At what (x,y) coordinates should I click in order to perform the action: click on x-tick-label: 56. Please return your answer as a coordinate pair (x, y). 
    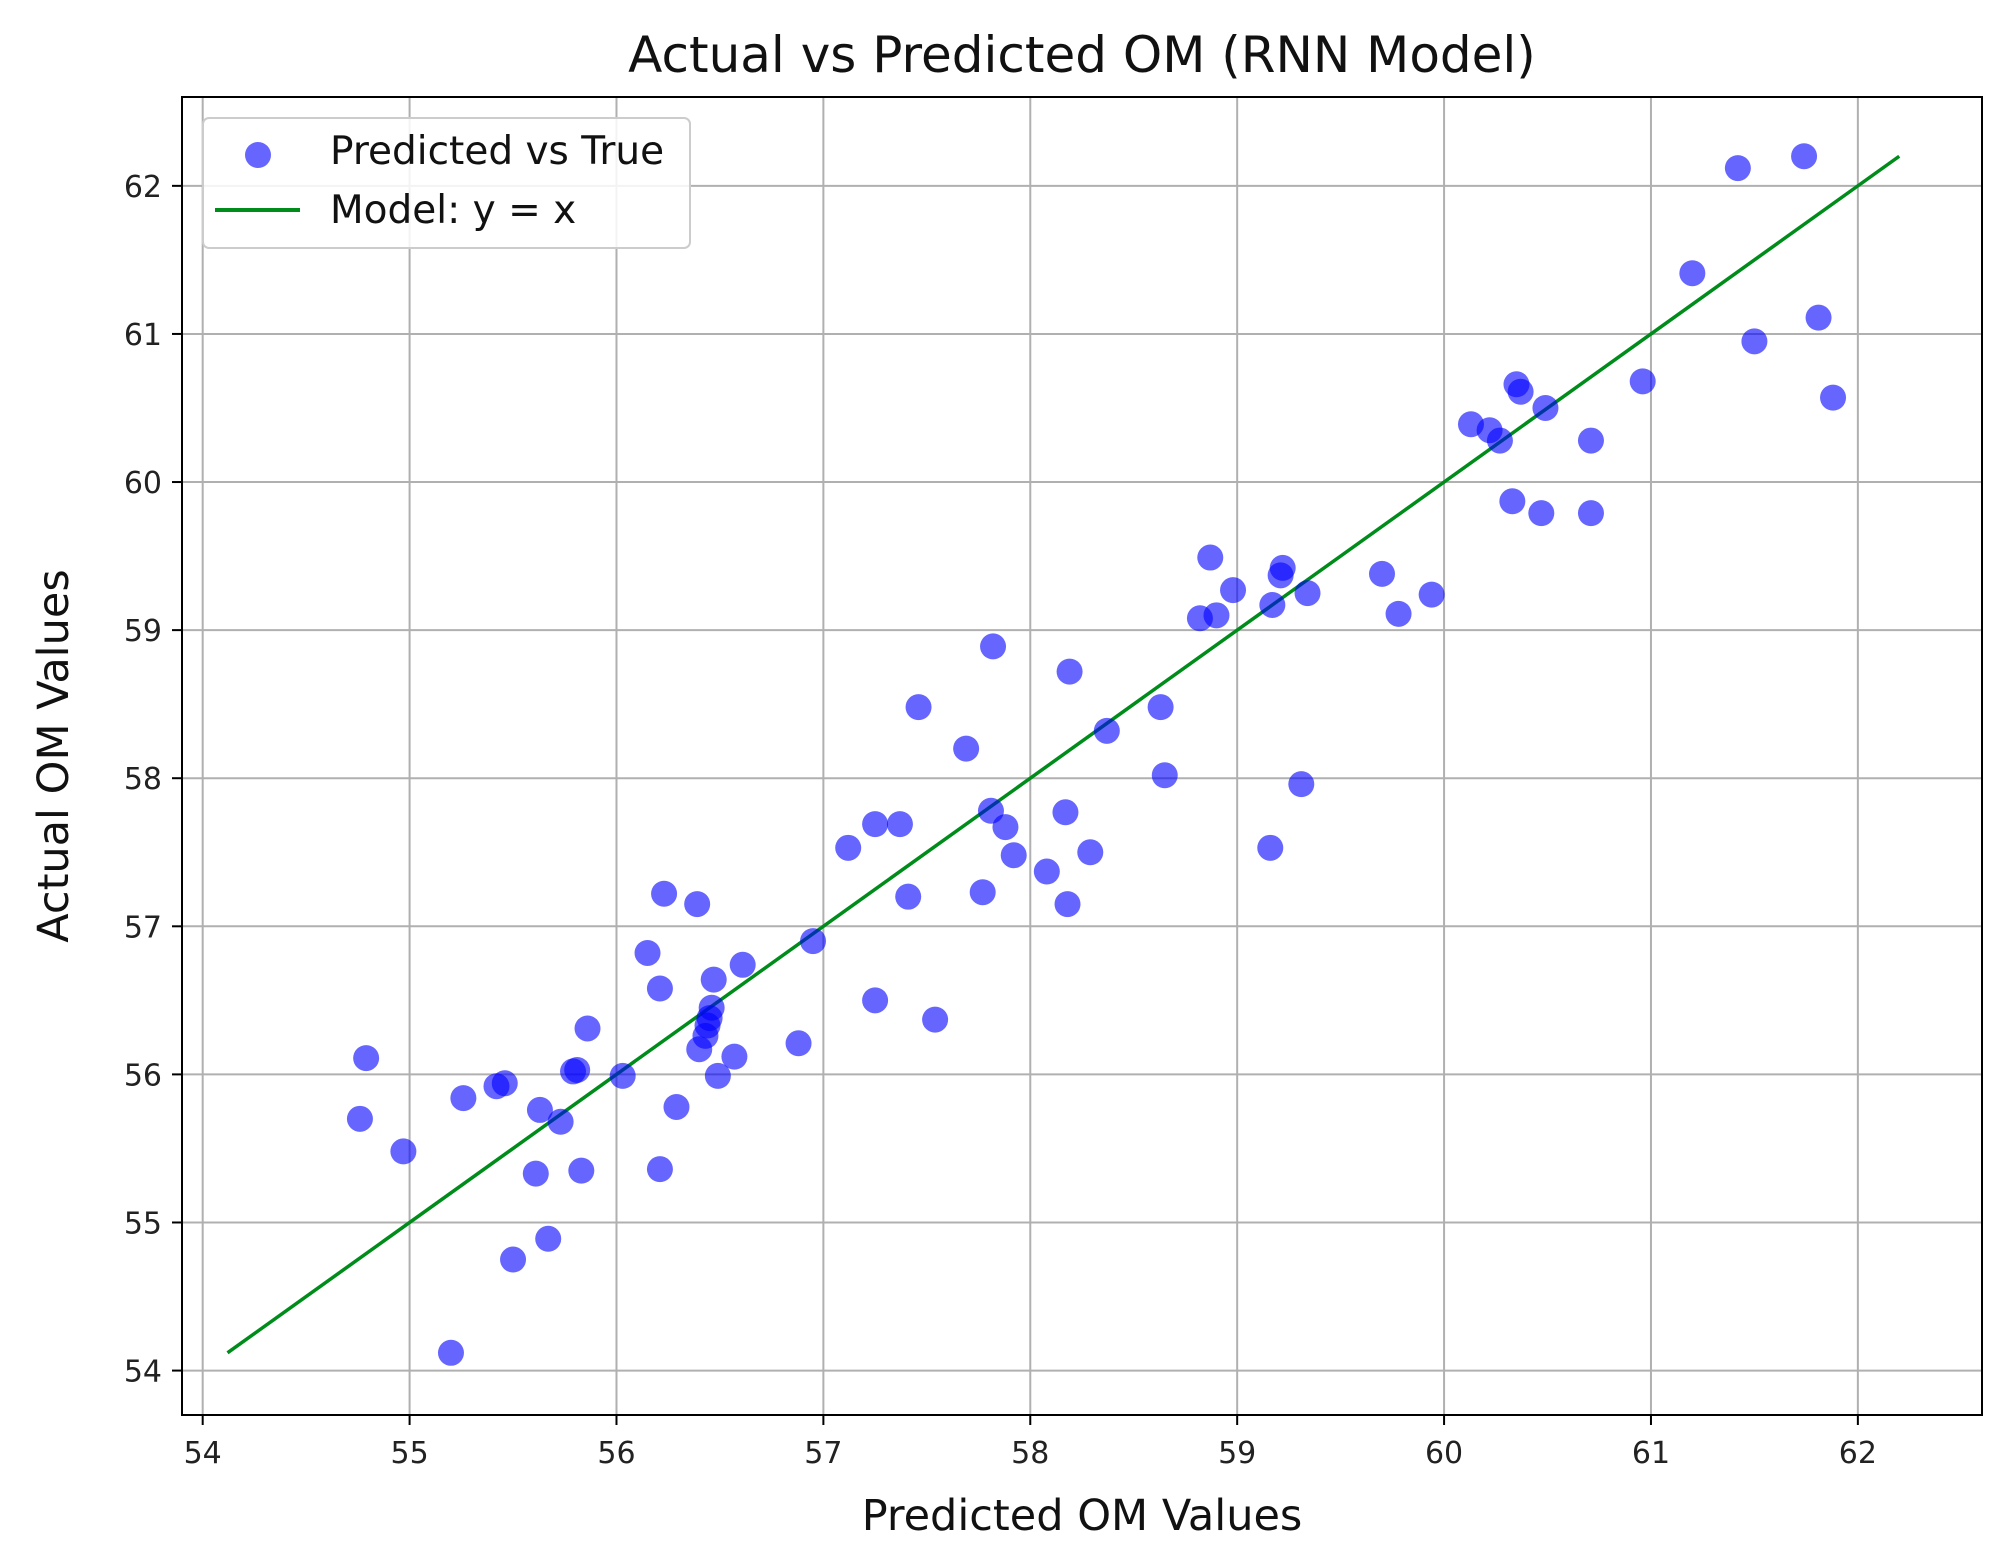
    Looking at the image, I should click on (616, 1453).